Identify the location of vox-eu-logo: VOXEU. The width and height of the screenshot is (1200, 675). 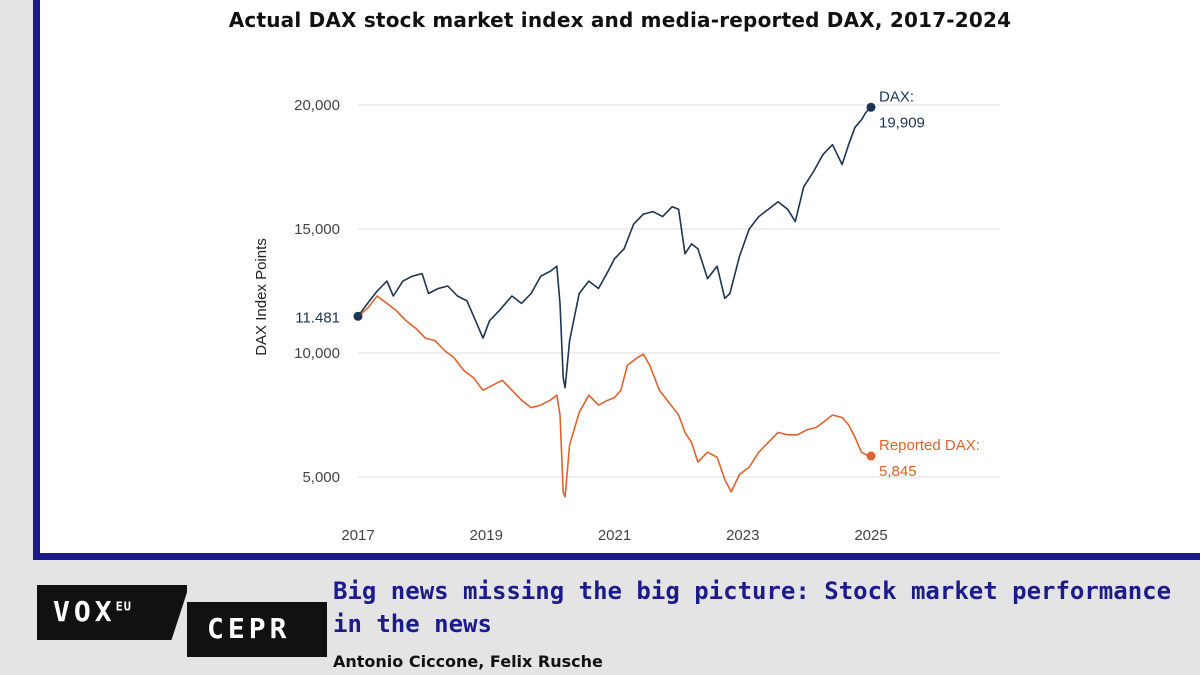
(112, 612).